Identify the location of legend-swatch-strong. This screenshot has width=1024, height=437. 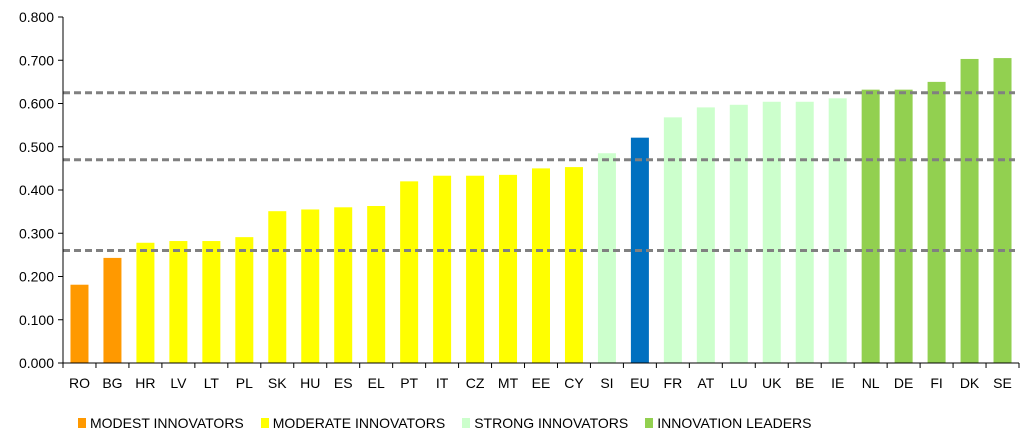
(466, 423).